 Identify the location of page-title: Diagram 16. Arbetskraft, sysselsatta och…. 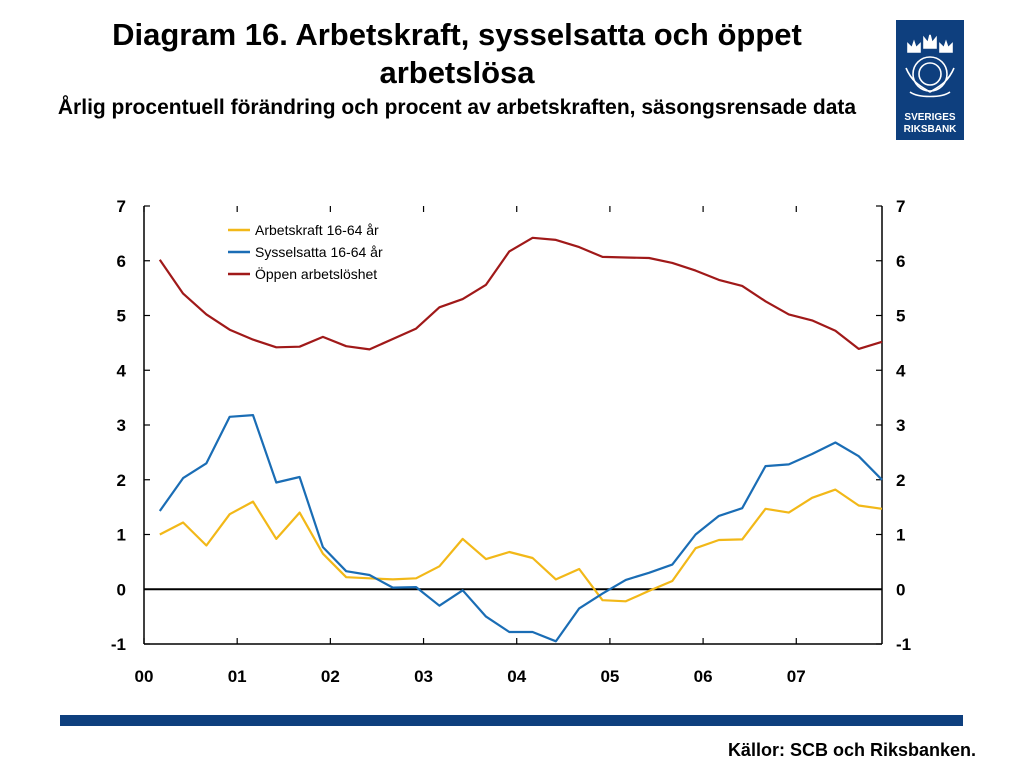
(457, 53).